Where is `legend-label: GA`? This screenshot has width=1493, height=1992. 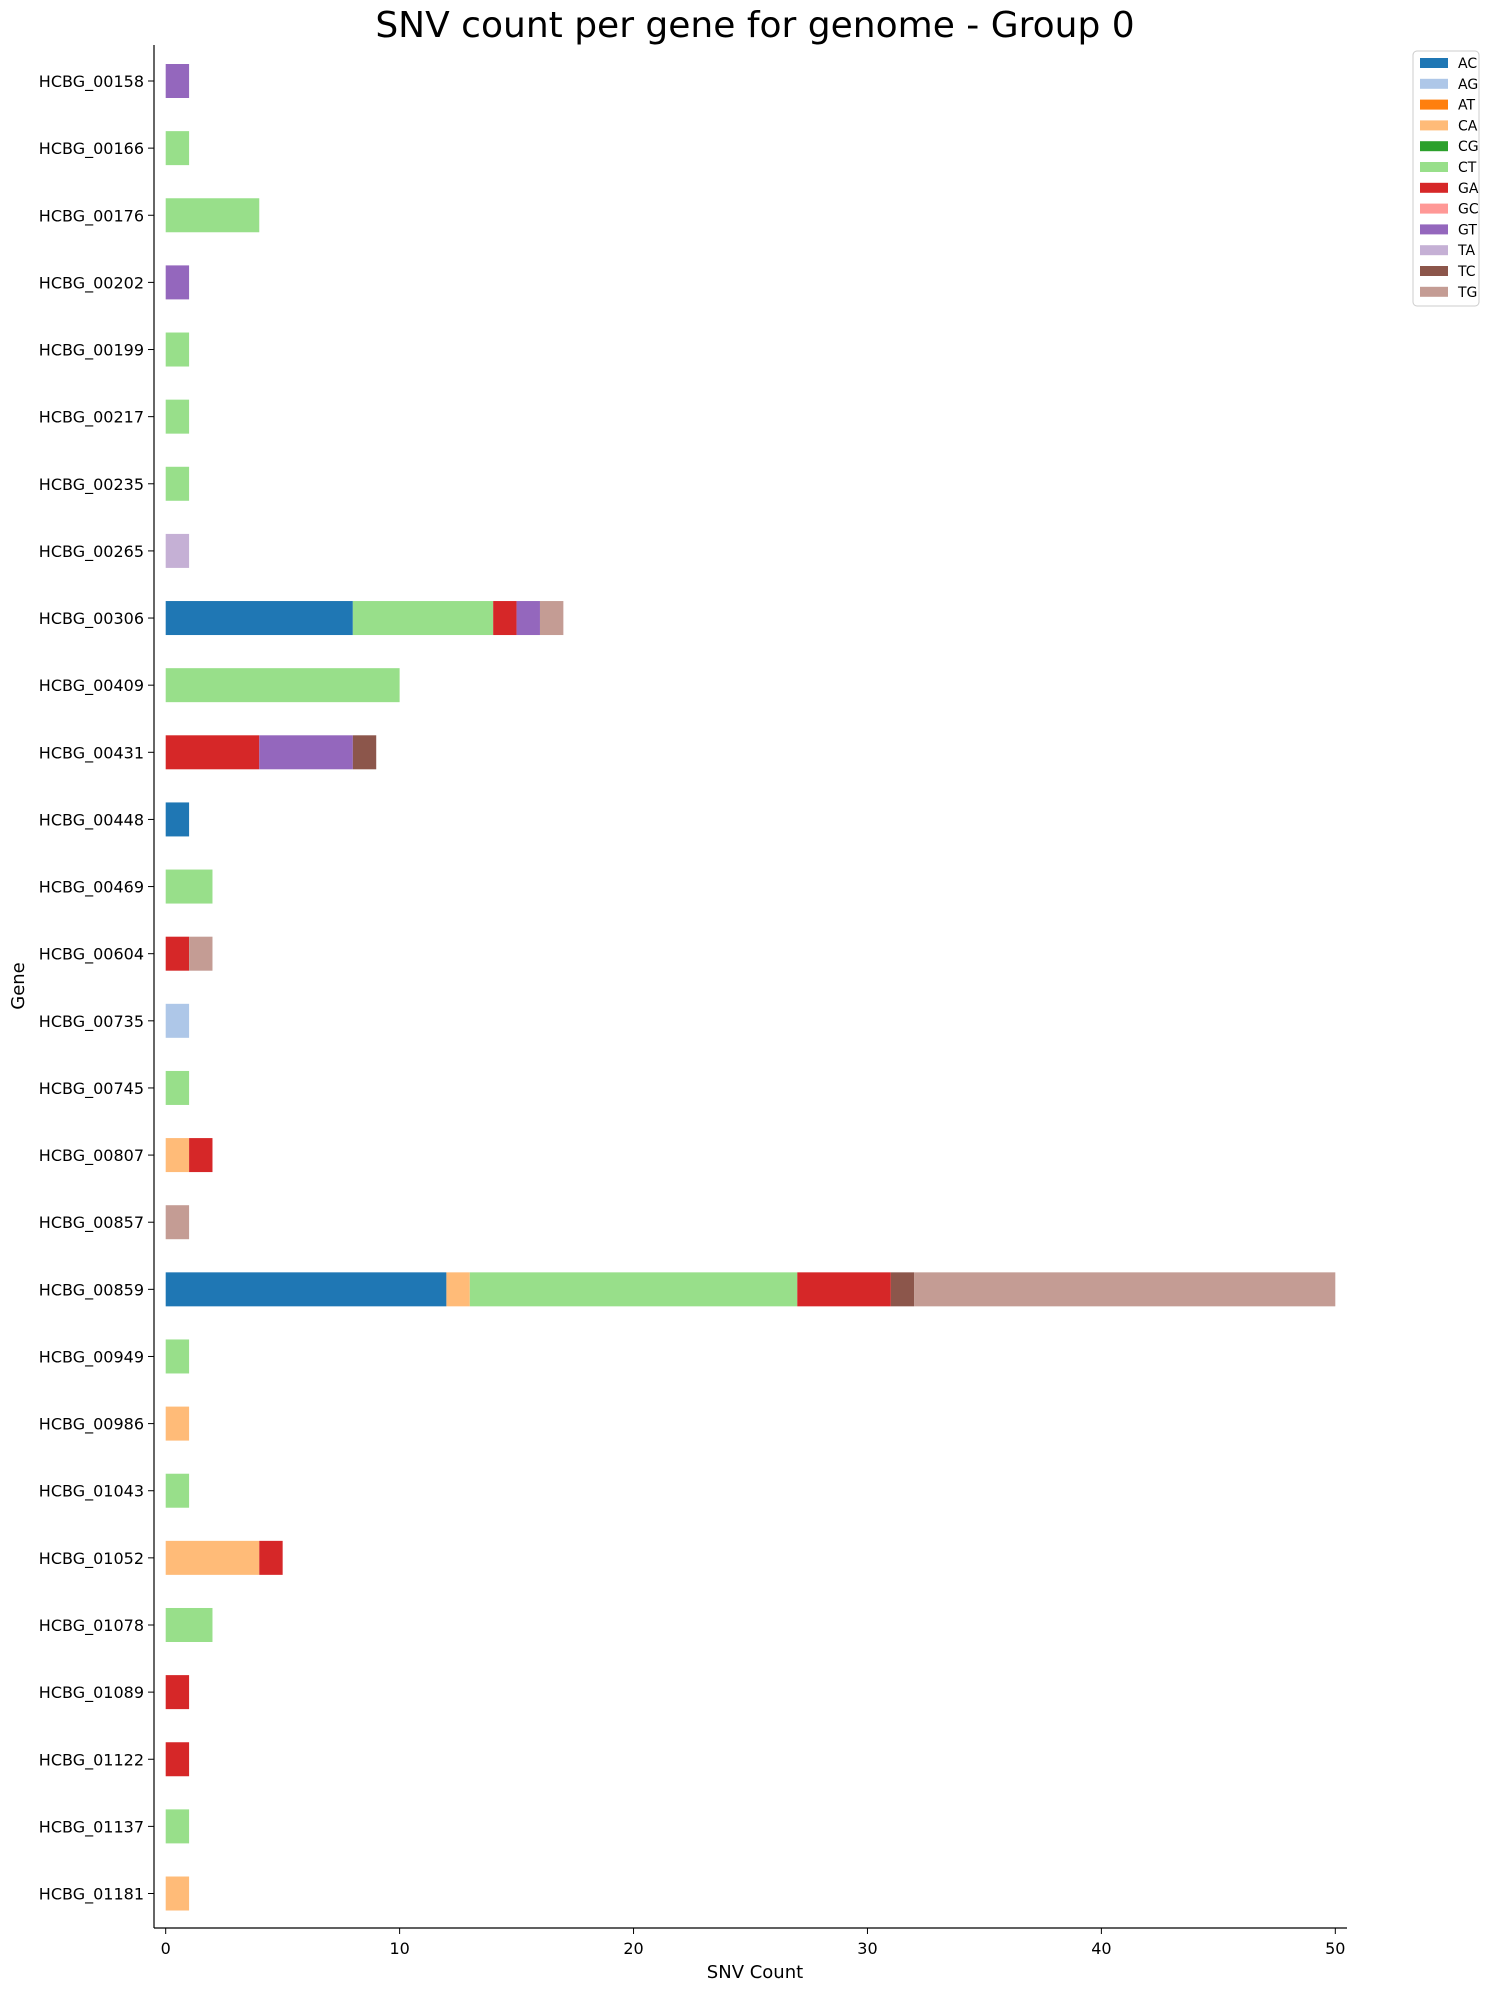
legend-label: GA is located at coordinates (1468, 189).